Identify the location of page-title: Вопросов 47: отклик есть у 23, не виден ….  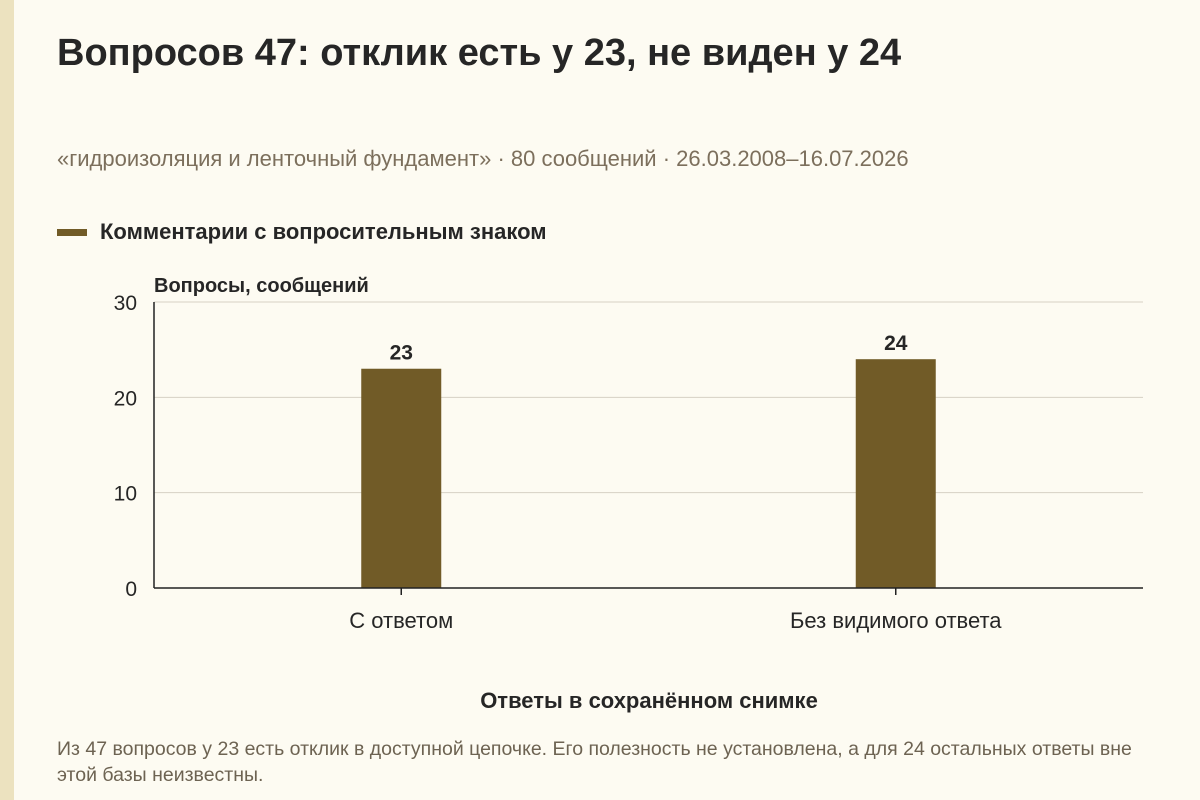
(479, 53).